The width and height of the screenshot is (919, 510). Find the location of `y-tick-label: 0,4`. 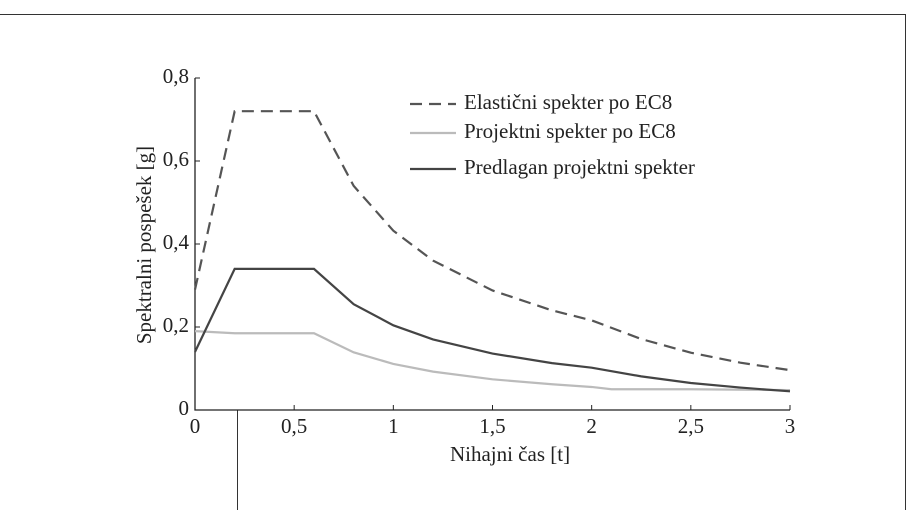

y-tick-label: 0,4 is located at coordinates (176, 242).